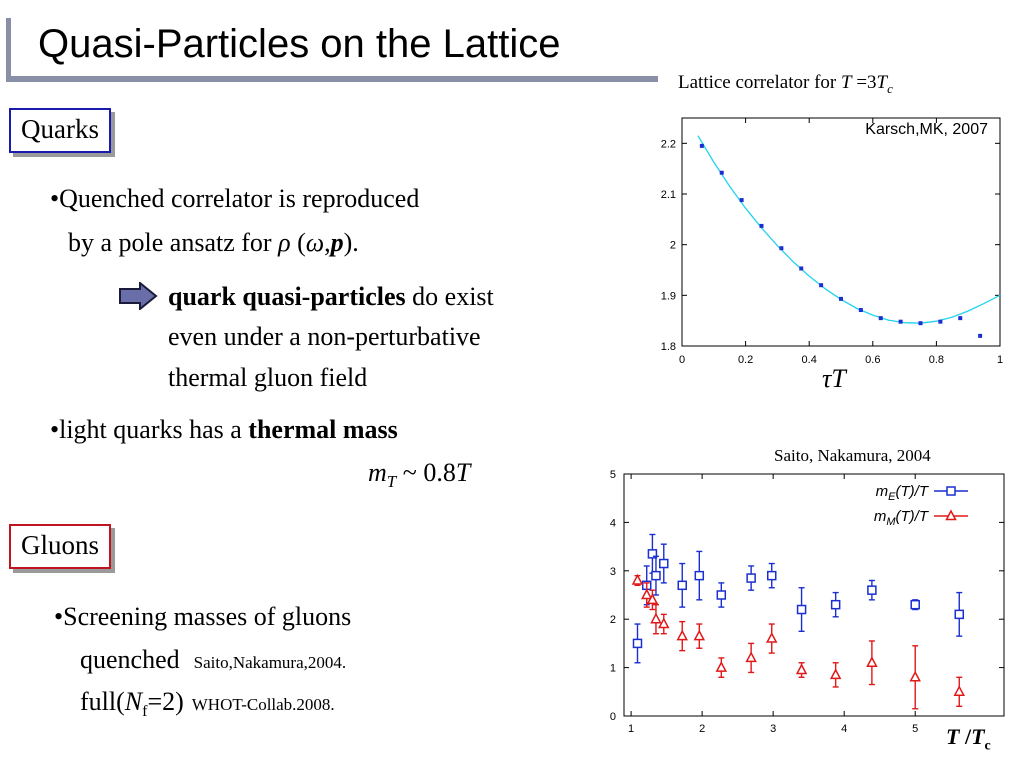  I want to click on arrow-line1: quark quasi-particles do exist, so click(331, 297).